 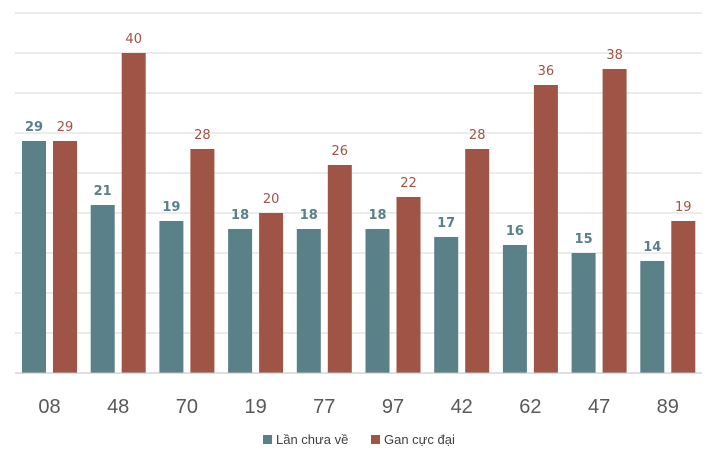 What do you see at coordinates (584, 239) in the screenshot?
I see `data-label-s0-47: 15` at bounding box center [584, 239].